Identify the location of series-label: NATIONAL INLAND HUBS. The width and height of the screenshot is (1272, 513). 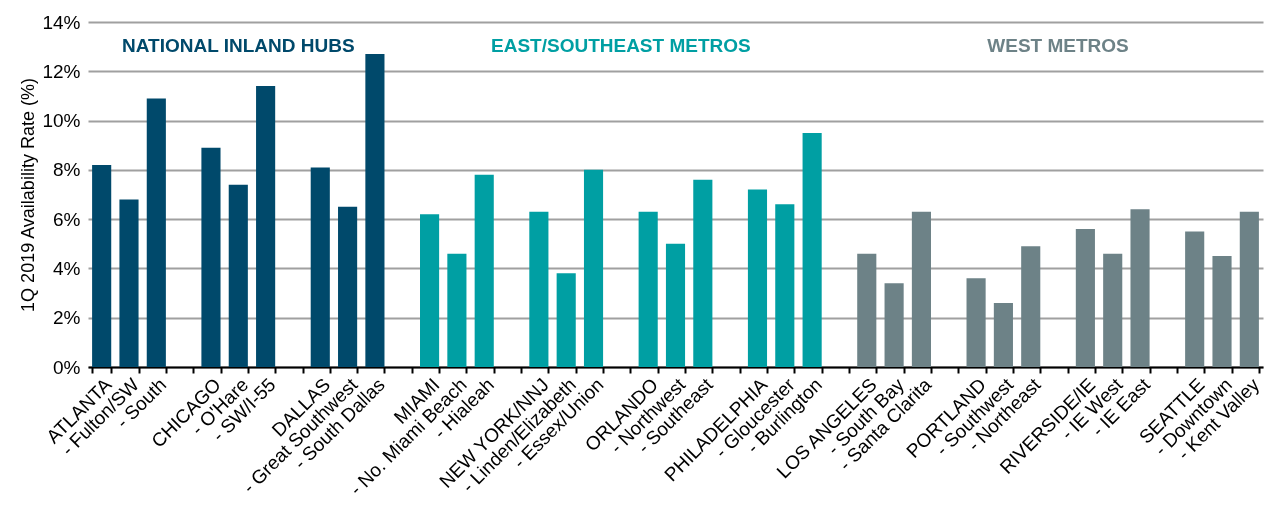
(238, 45).